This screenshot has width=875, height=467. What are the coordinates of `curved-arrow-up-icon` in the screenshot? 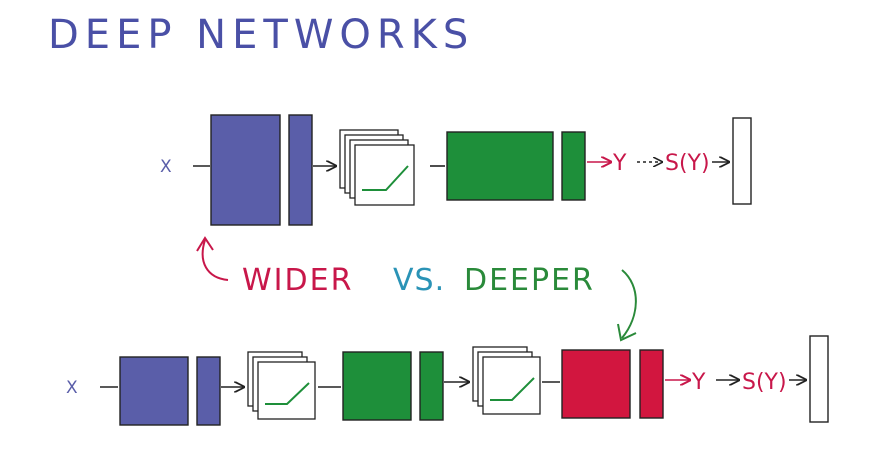 It's located at (215, 260).